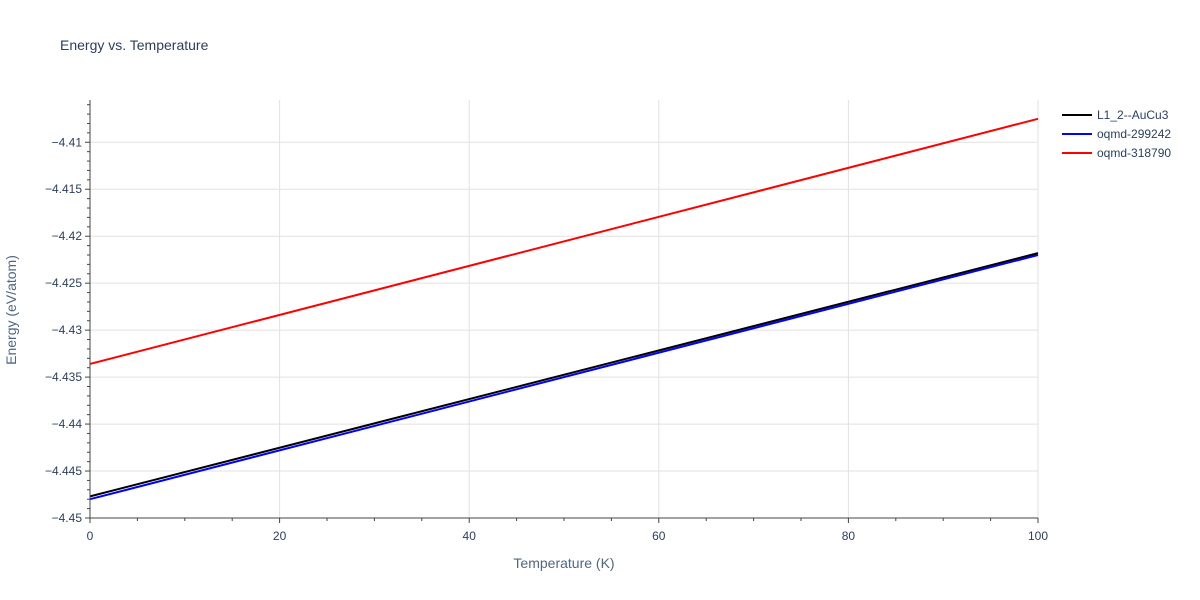  Describe the element at coordinates (67, 330) in the screenshot. I see `y-tick-label: −4.43` at that location.